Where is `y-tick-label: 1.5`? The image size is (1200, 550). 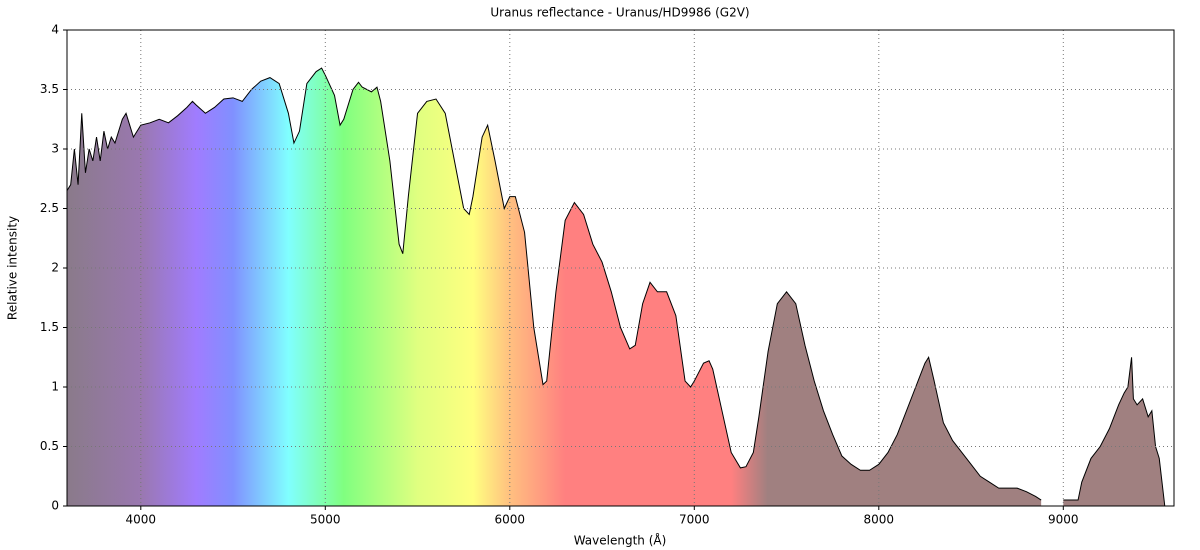
y-tick-label: 1.5 is located at coordinates (49, 327).